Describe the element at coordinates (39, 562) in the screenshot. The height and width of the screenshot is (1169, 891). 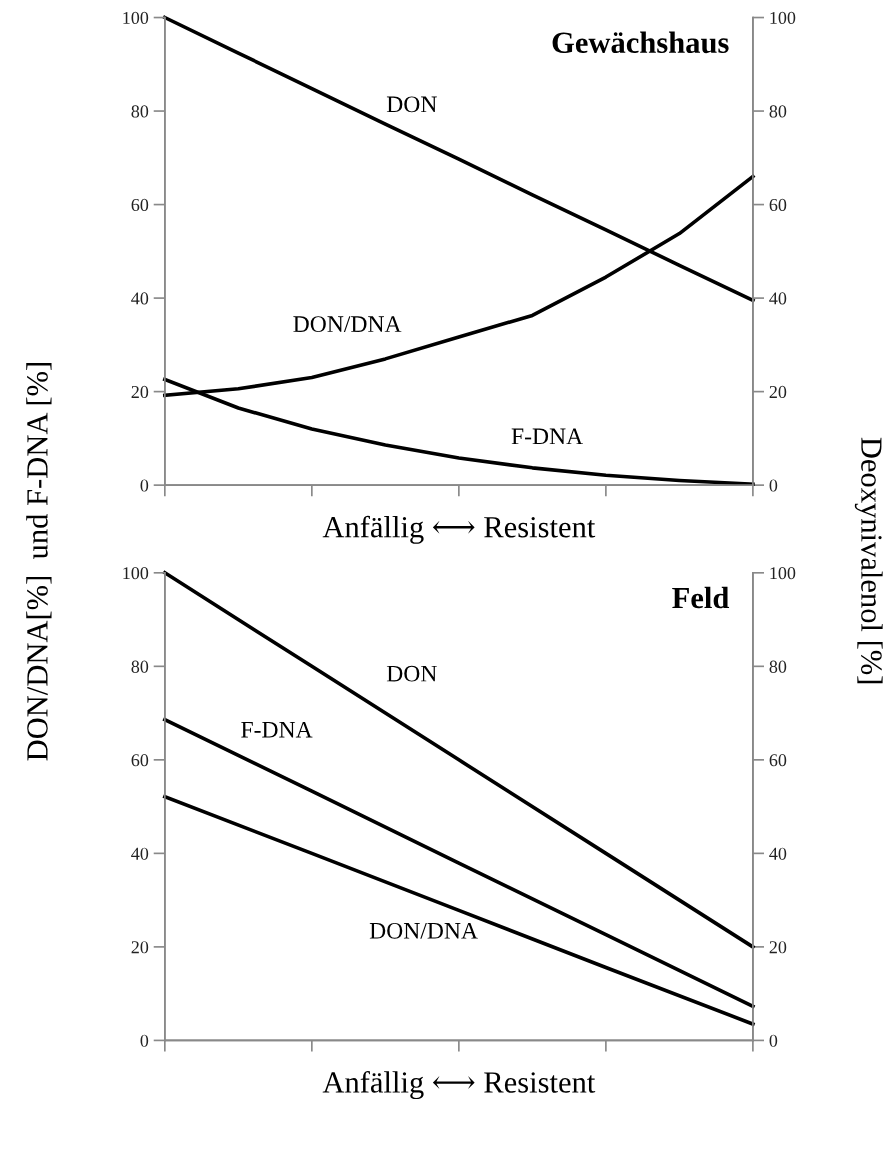
I see `y-axis-title: DON/DNA[%] und F-DNA [%]` at that location.